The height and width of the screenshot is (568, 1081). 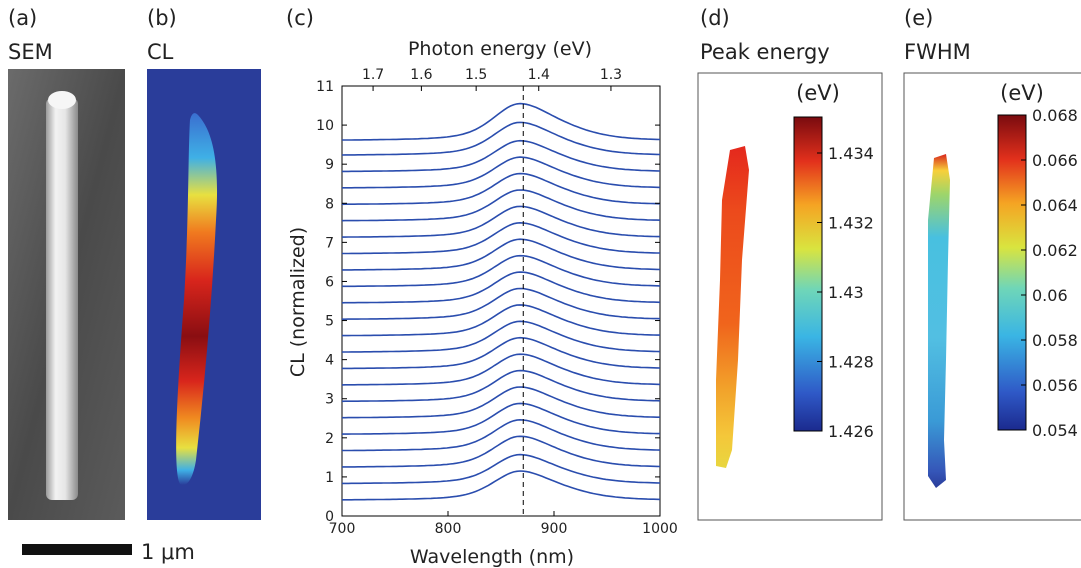 What do you see at coordinates (329, 478) in the screenshot?
I see `y-tick-label: 1` at bounding box center [329, 478].